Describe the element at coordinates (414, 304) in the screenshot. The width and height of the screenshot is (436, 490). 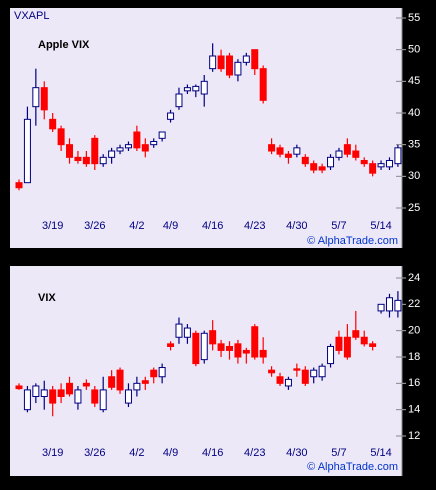
I see `y-tick-label: 22` at that location.